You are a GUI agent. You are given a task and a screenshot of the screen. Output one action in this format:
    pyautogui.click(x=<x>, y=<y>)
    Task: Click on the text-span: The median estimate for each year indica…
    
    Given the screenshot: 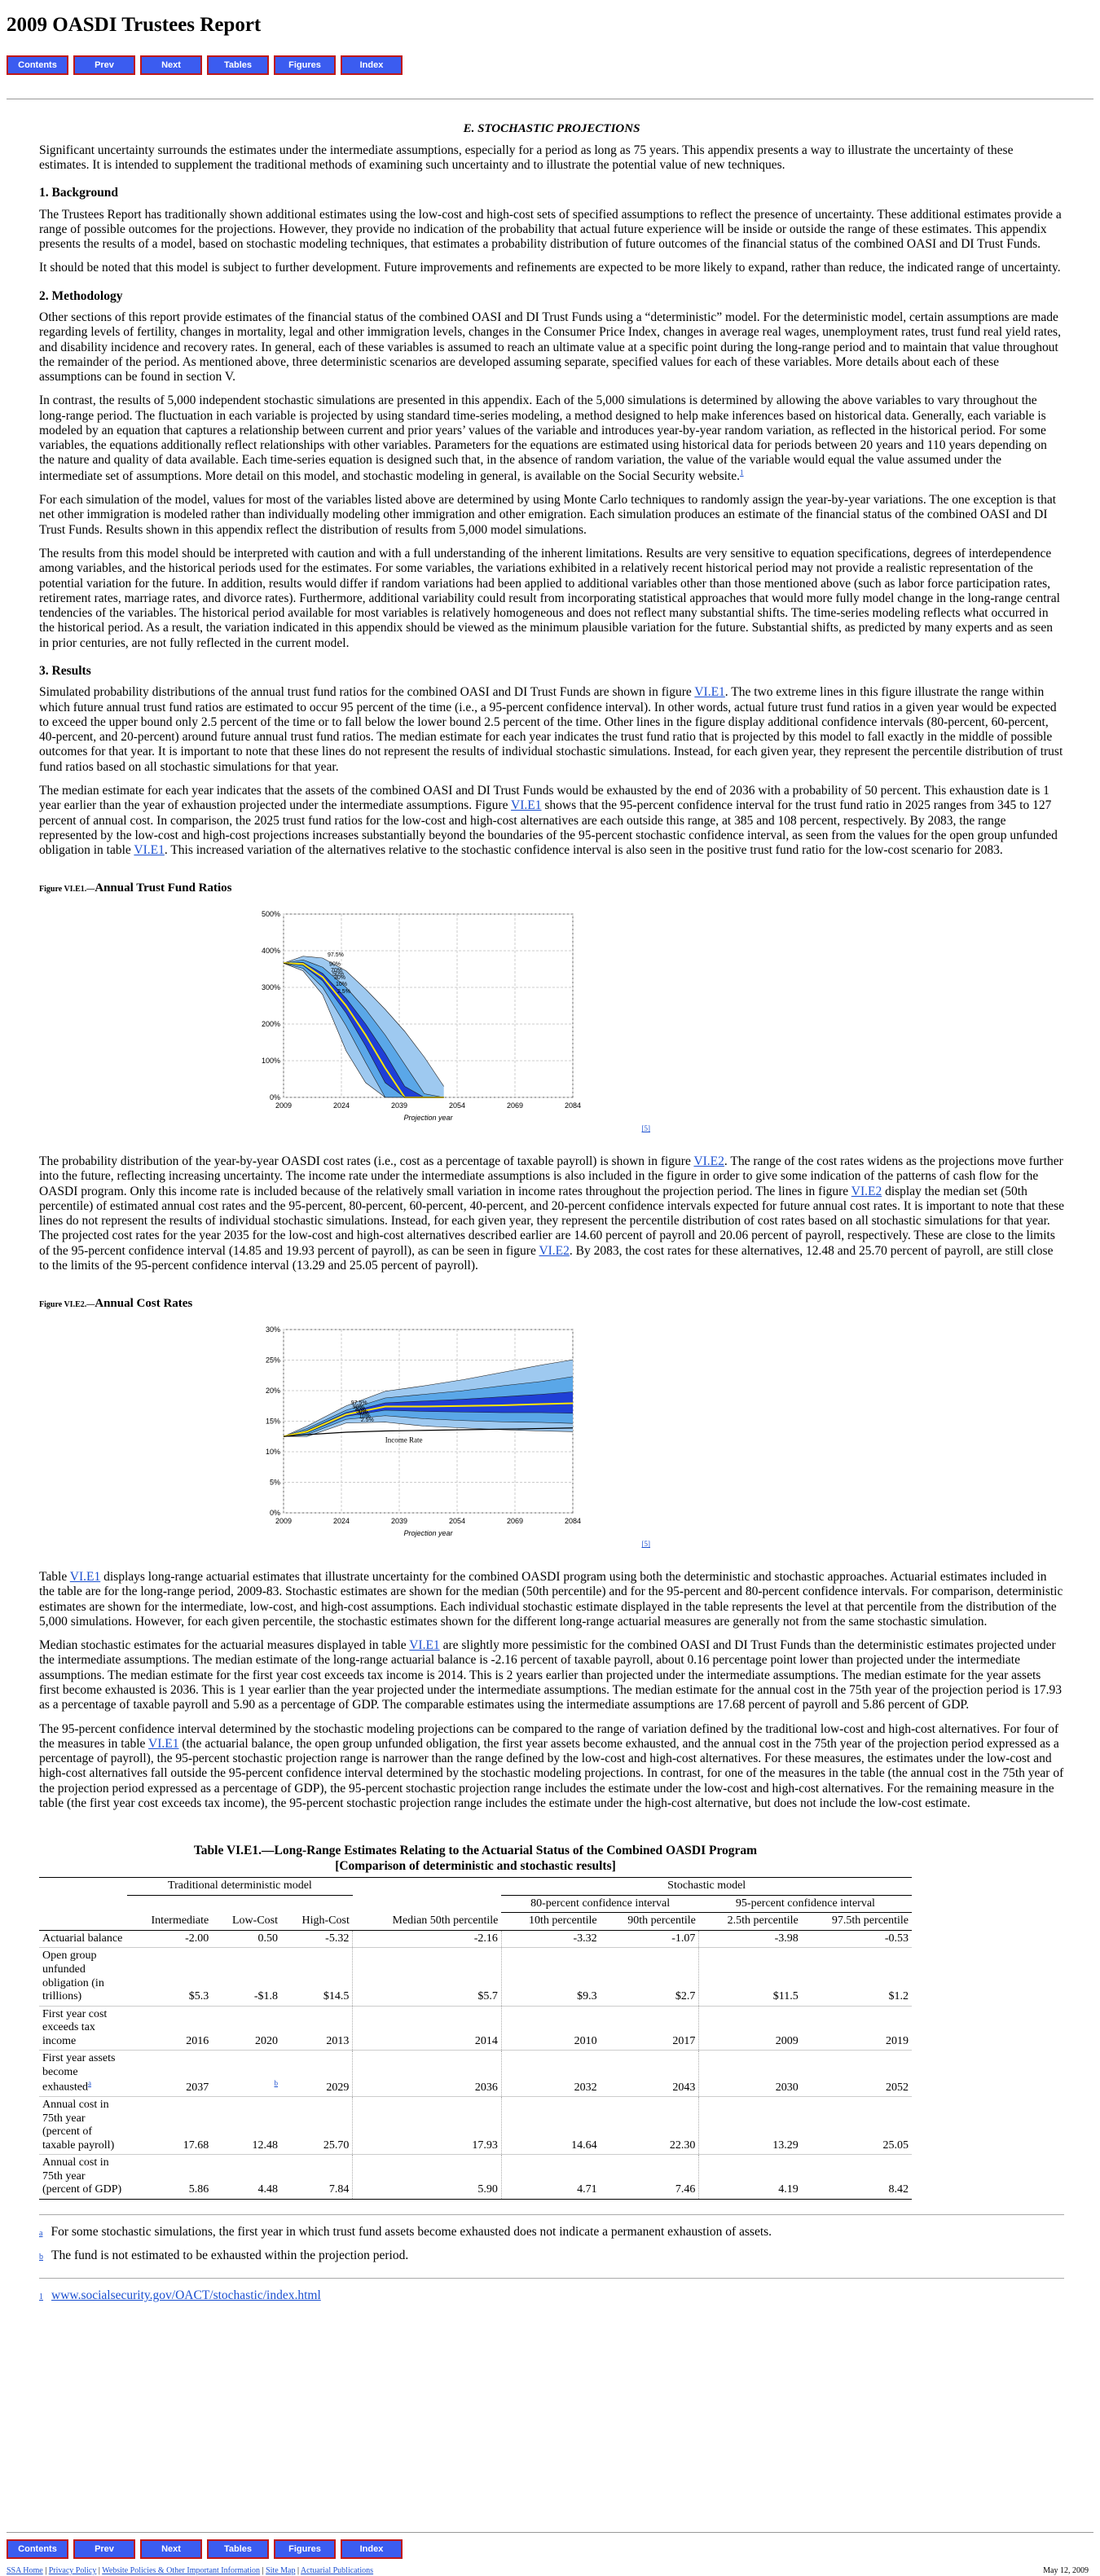 What is the action you would take?
    pyautogui.click(x=544, y=798)
    